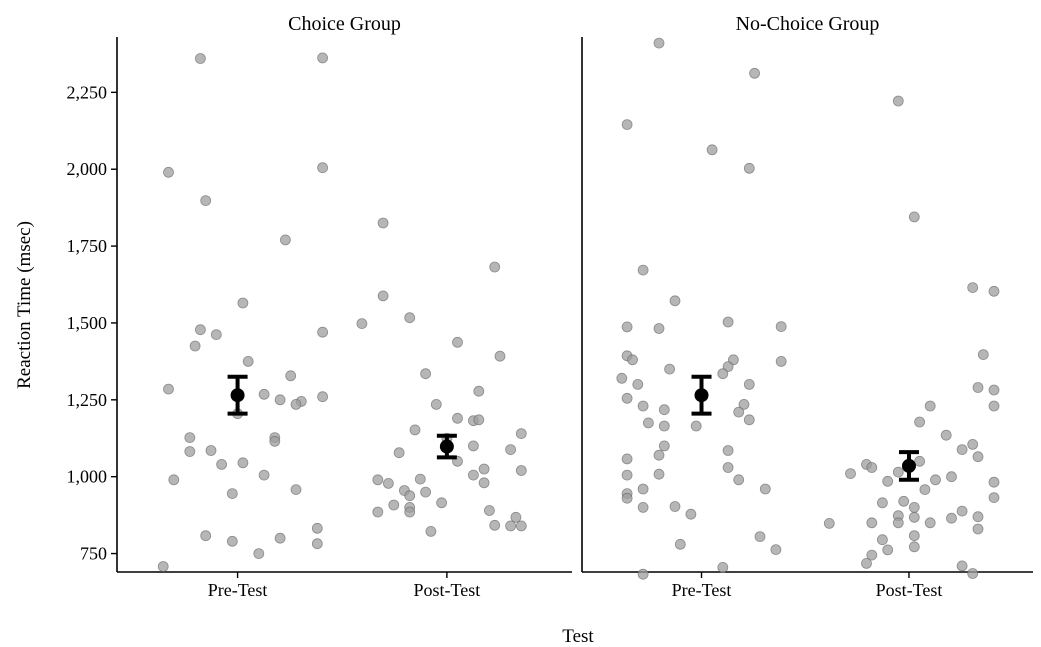 This screenshot has width=1041, height=647. Describe the element at coordinates (87, 323) in the screenshot. I see `y-tick-label: 1,500` at that location.